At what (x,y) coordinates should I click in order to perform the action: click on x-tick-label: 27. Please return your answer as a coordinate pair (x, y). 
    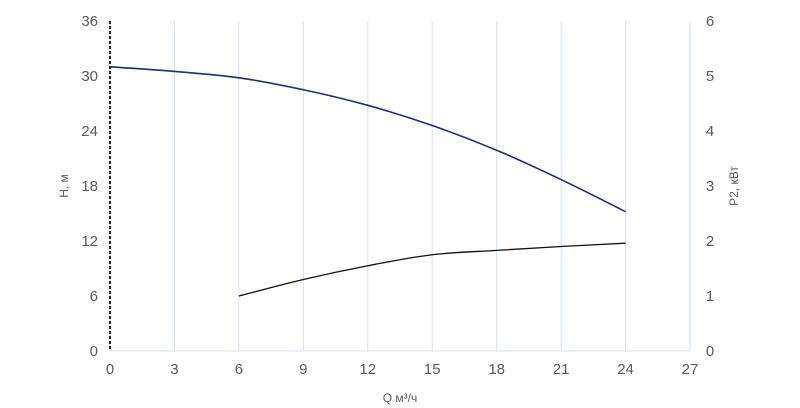
    Looking at the image, I should click on (690, 369).